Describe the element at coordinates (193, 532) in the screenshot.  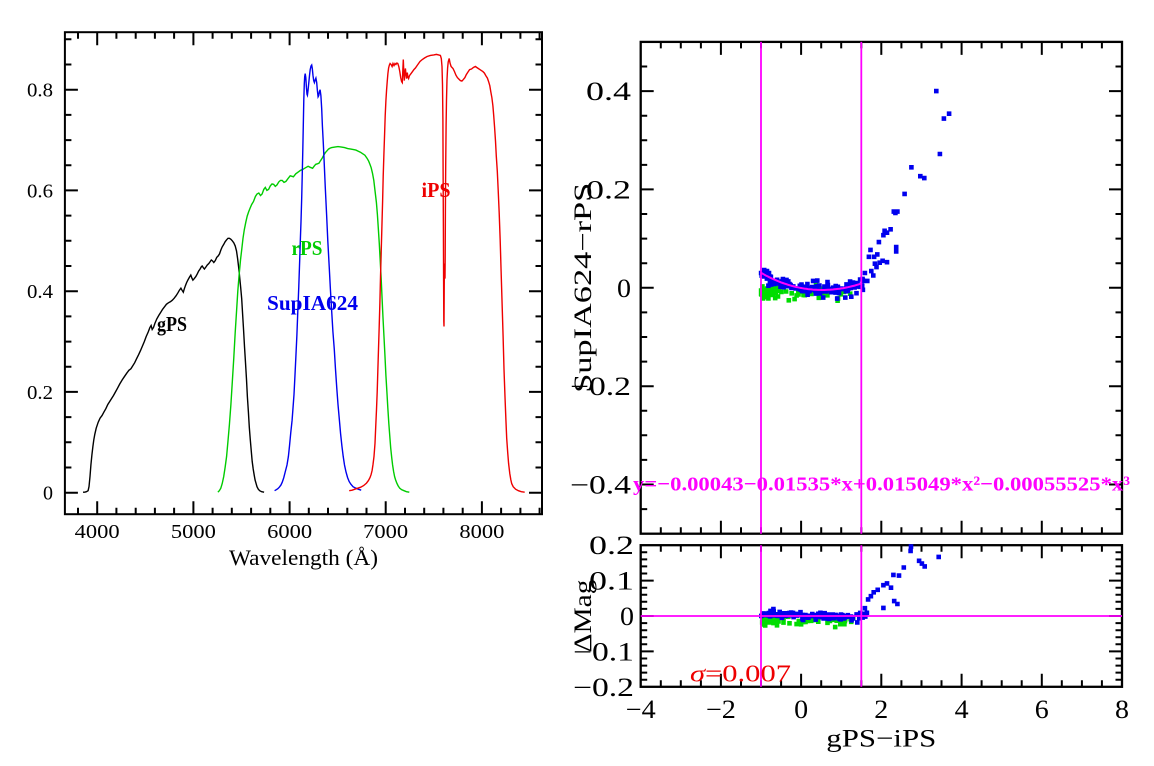
I see `svg-text: 5000` at that location.